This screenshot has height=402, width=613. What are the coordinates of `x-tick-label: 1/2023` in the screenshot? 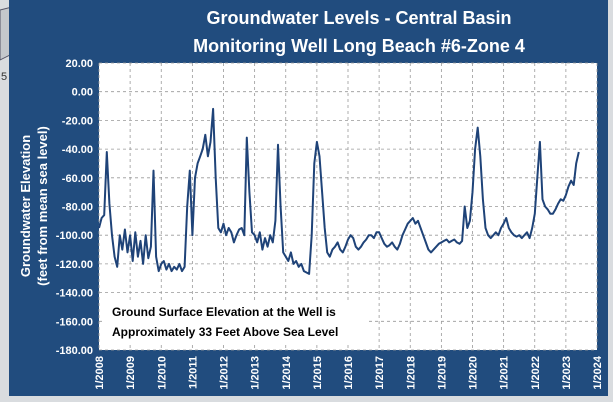 It's located at (567, 373).